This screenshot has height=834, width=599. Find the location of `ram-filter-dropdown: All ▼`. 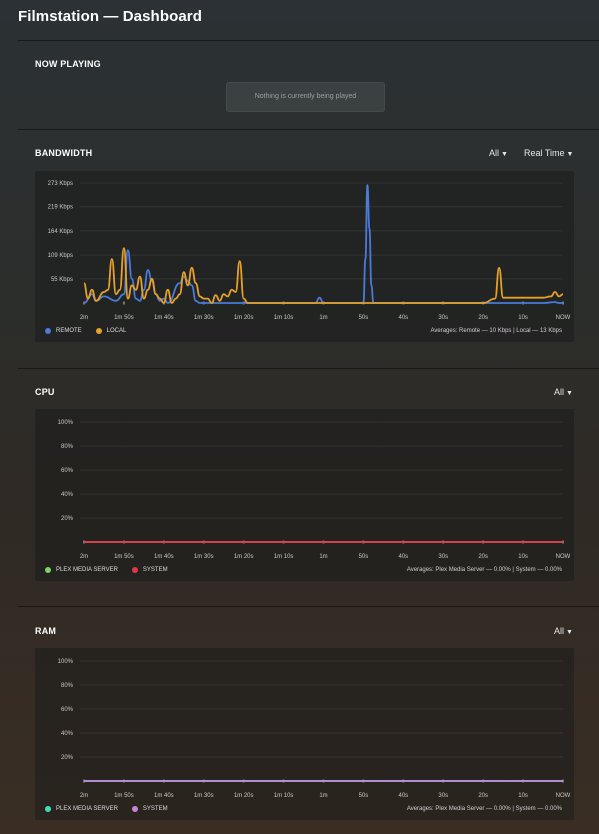

ram-filter-dropdown: All ▼ is located at coordinates (563, 631).